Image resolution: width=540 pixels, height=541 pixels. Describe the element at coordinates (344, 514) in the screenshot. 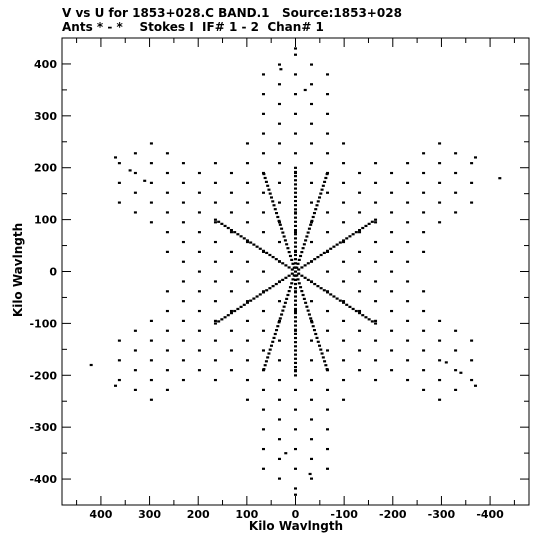

I see `x-tick-label: -100` at that location.